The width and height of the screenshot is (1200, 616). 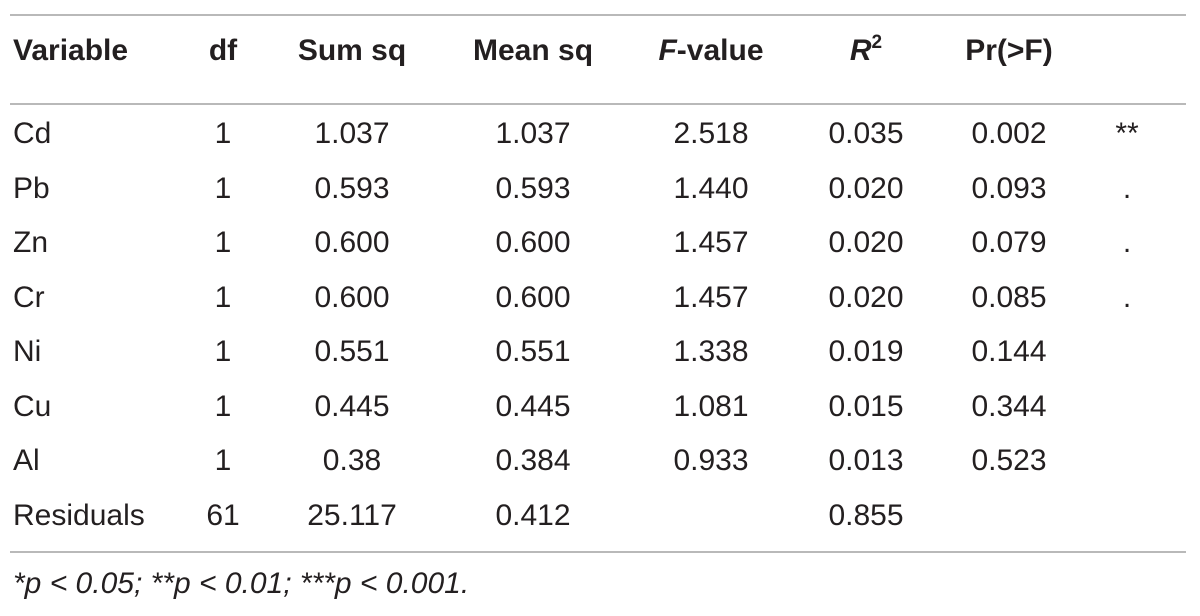 I want to click on cell-sum-sq: 0.445, so click(x=352, y=406).